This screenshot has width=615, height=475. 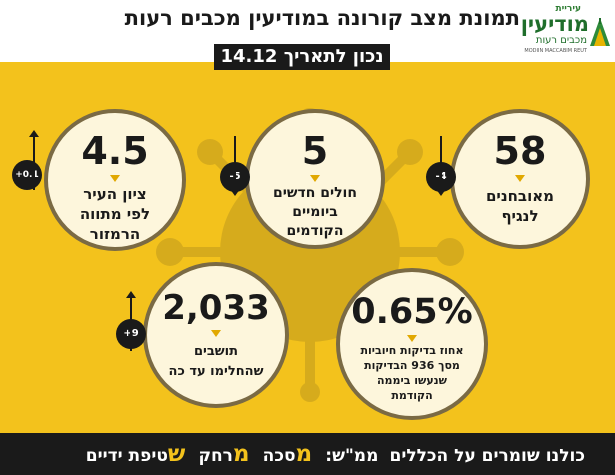 I want to click on logo-small-text: עיריית, so click(x=568, y=9).